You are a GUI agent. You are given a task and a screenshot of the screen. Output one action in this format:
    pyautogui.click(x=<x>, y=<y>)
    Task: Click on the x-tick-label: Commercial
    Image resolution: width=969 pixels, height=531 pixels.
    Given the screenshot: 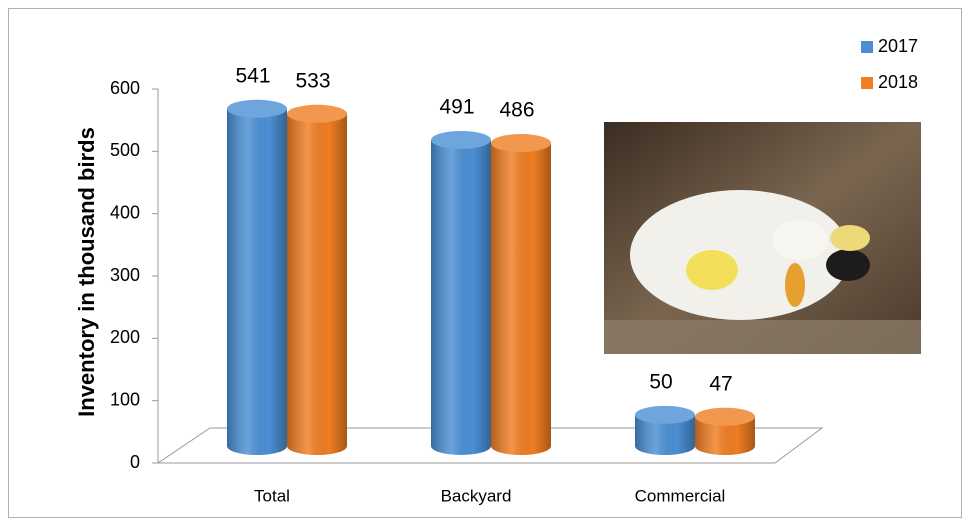 What is the action you would take?
    pyautogui.click(x=680, y=495)
    